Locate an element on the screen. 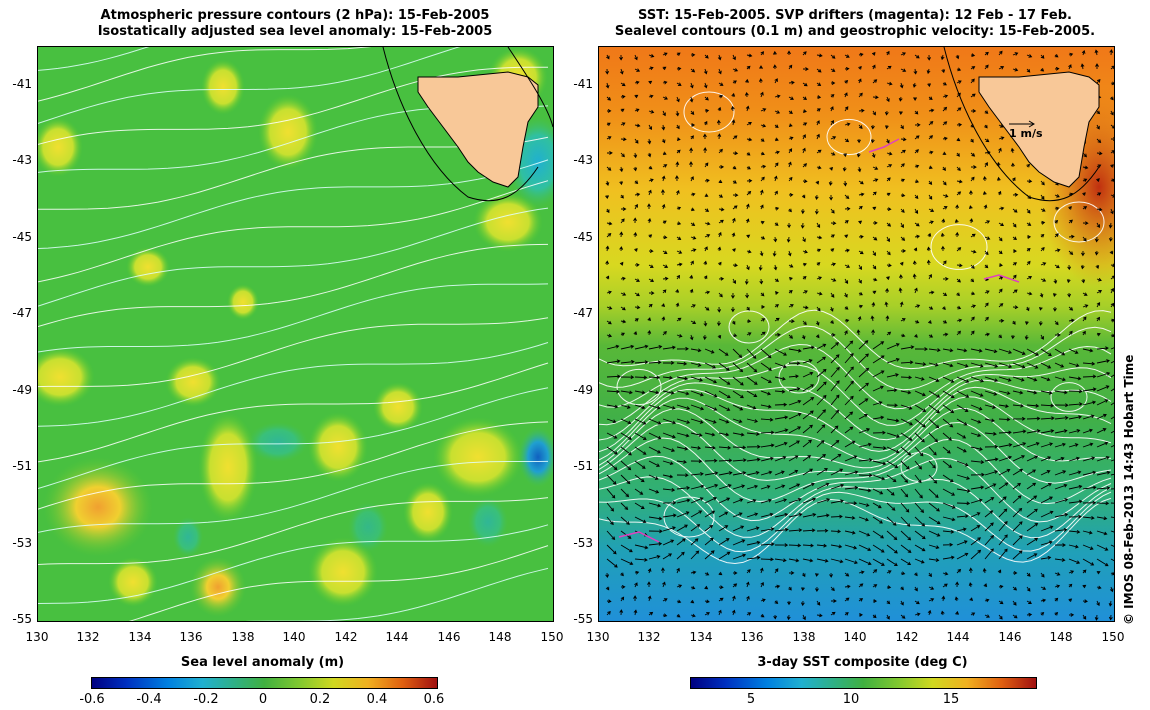  sealevel-contour-line is located at coordinates (855, 471).